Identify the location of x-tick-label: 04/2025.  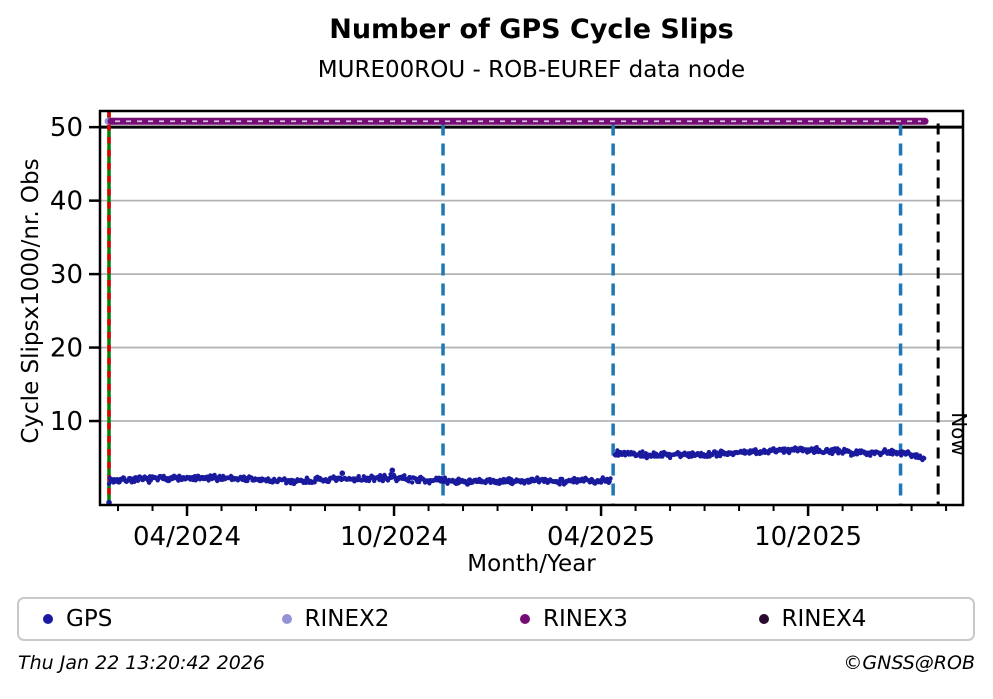
(601, 537).